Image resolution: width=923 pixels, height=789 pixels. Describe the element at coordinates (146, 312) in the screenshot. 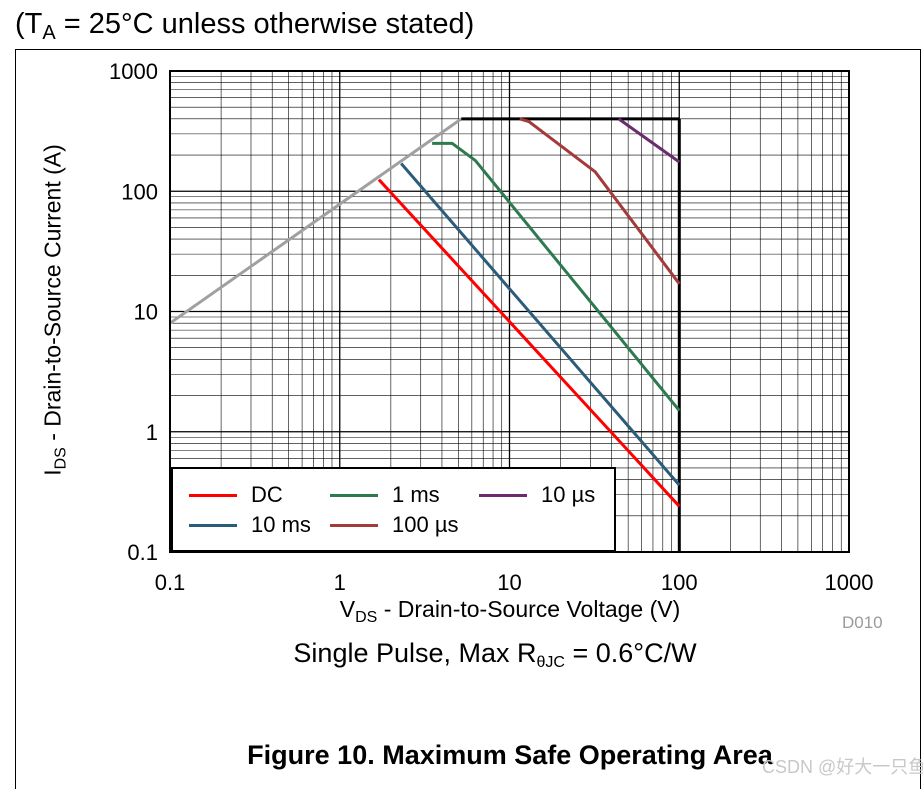

I see `y-tick-label: 10` at that location.